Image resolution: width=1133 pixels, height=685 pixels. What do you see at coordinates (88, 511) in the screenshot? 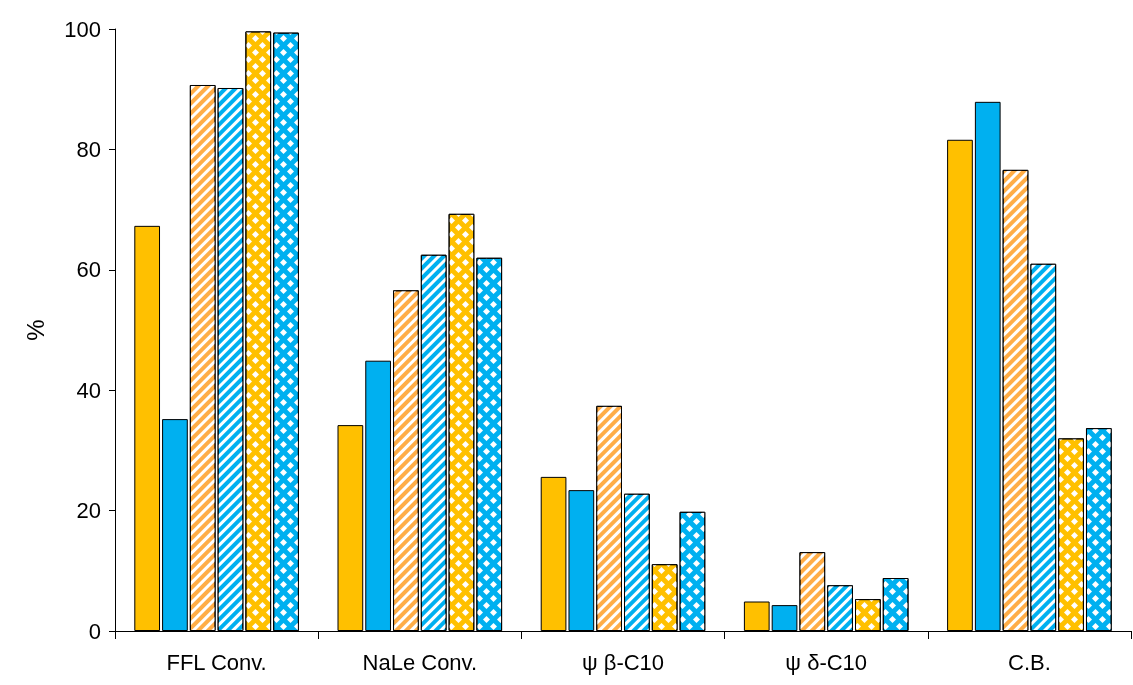
I see `y-tick-label: 20` at bounding box center [88, 511].